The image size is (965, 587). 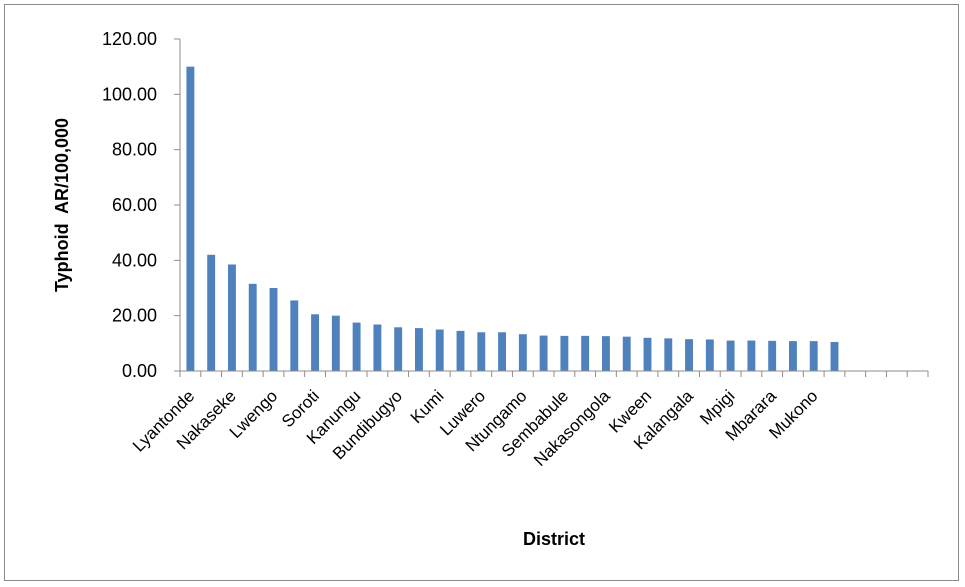 What do you see at coordinates (554, 539) in the screenshot?
I see `x-axis-title: District` at bounding box center [554, 539].